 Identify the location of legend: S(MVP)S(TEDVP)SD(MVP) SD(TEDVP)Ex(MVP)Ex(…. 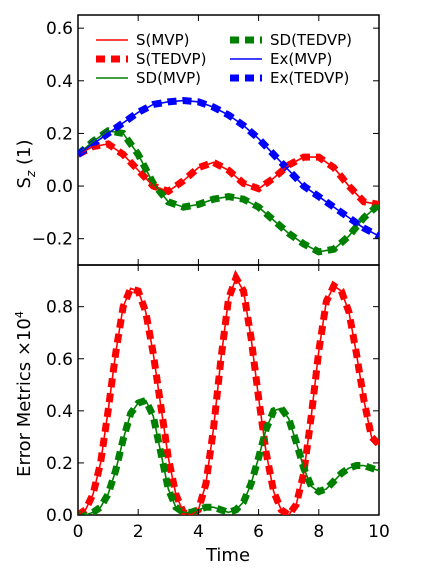
(224, 59).